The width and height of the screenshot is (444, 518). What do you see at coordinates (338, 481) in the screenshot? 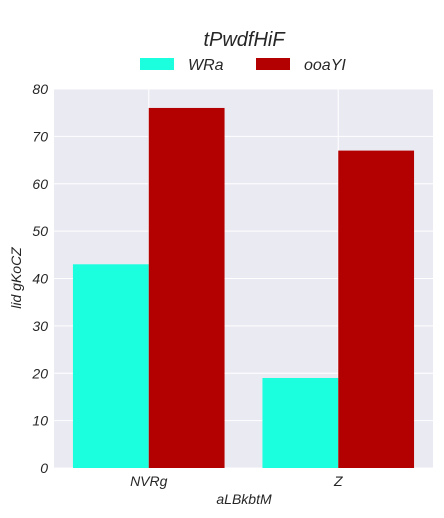
I see `x-tick-label: Z` at bounding box center [338, 481].